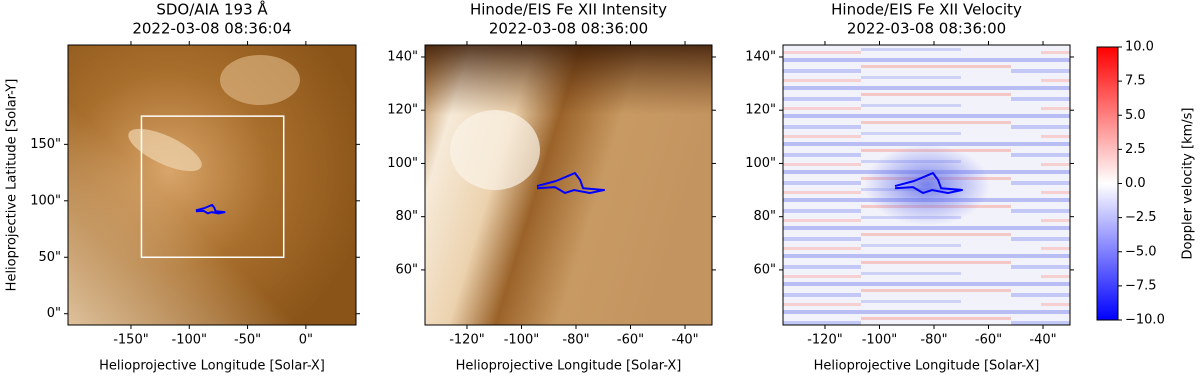 This screenshot has height=378, width=1200. What do you see at coordinates (49, 257) in the screenshot?
I see `y-tick-label: 50"` at bounding box center [49, 257].